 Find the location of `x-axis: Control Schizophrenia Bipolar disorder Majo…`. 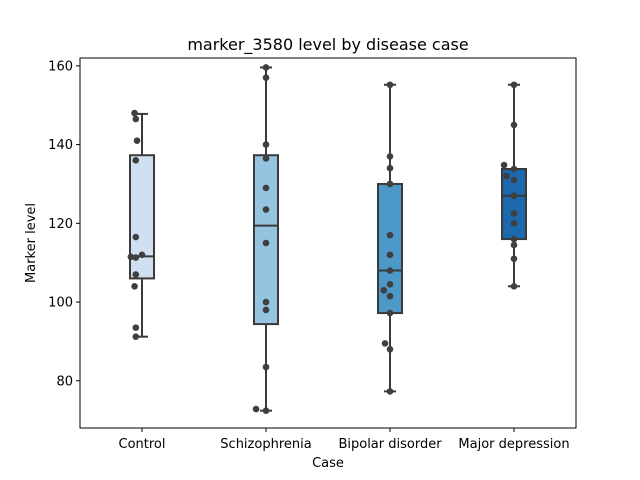

x-axis: Control Schizophrenia Bipolar disorder Majo… is located at coordinates (344, 440).